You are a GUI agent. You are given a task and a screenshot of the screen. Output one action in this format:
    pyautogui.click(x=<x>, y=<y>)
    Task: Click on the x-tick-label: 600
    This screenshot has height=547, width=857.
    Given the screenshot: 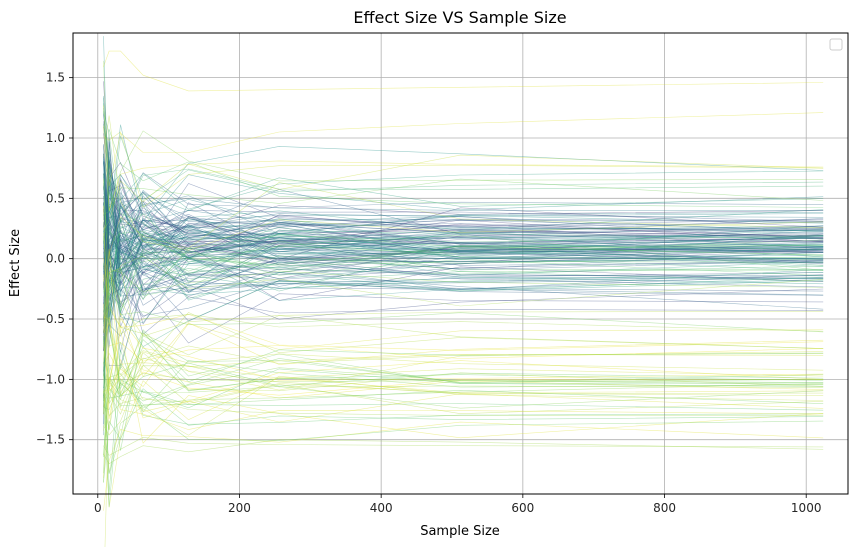 What is the action you would take?
    pyautogui.click(x=522, y=508)
    